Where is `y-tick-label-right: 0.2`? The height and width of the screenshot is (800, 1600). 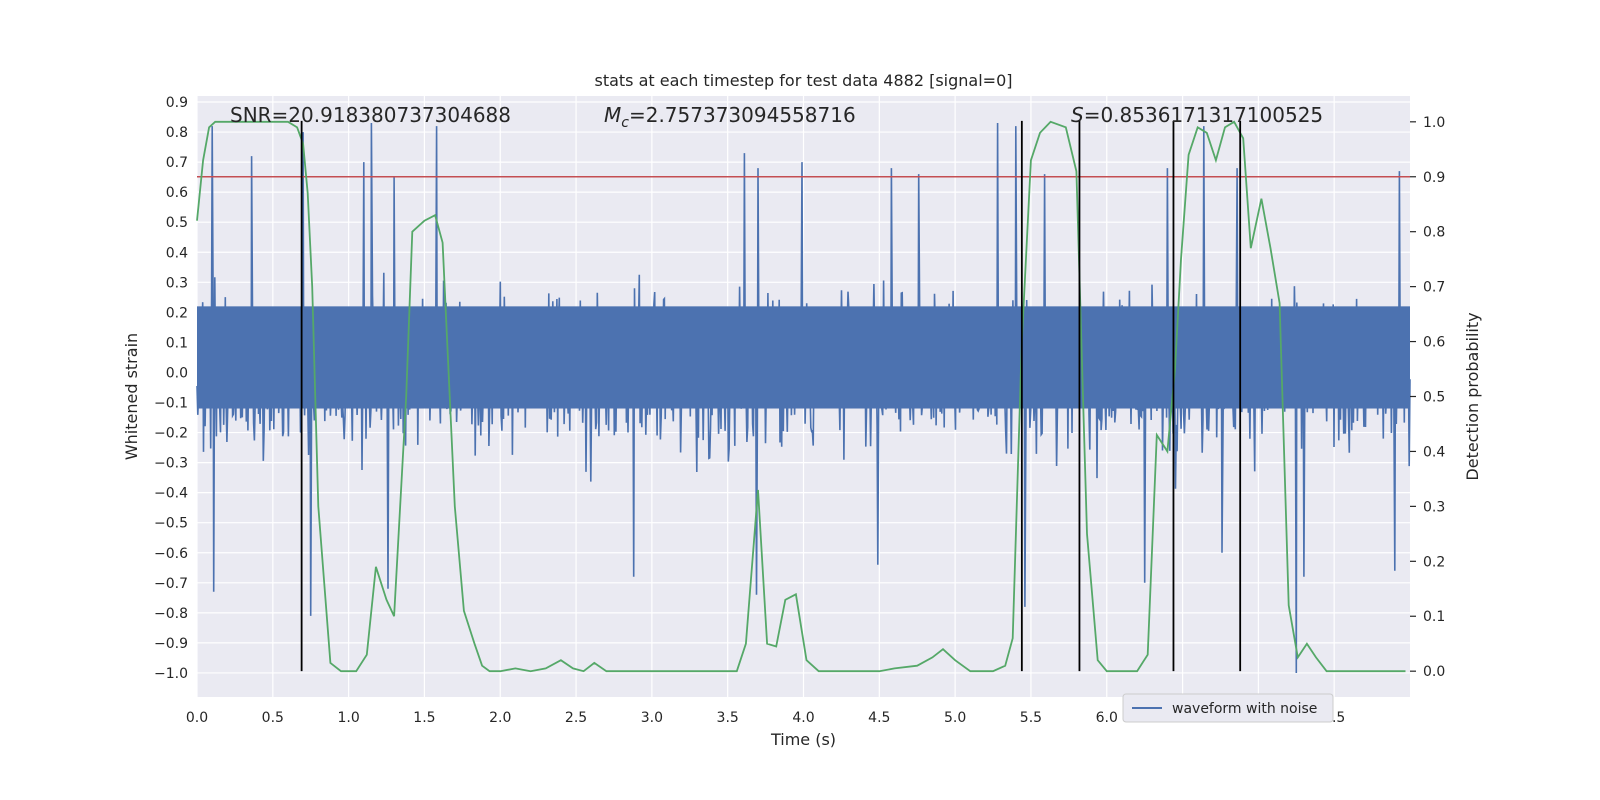
y-tick-label-right: 0.2 is located at coordinates (1434, 562).